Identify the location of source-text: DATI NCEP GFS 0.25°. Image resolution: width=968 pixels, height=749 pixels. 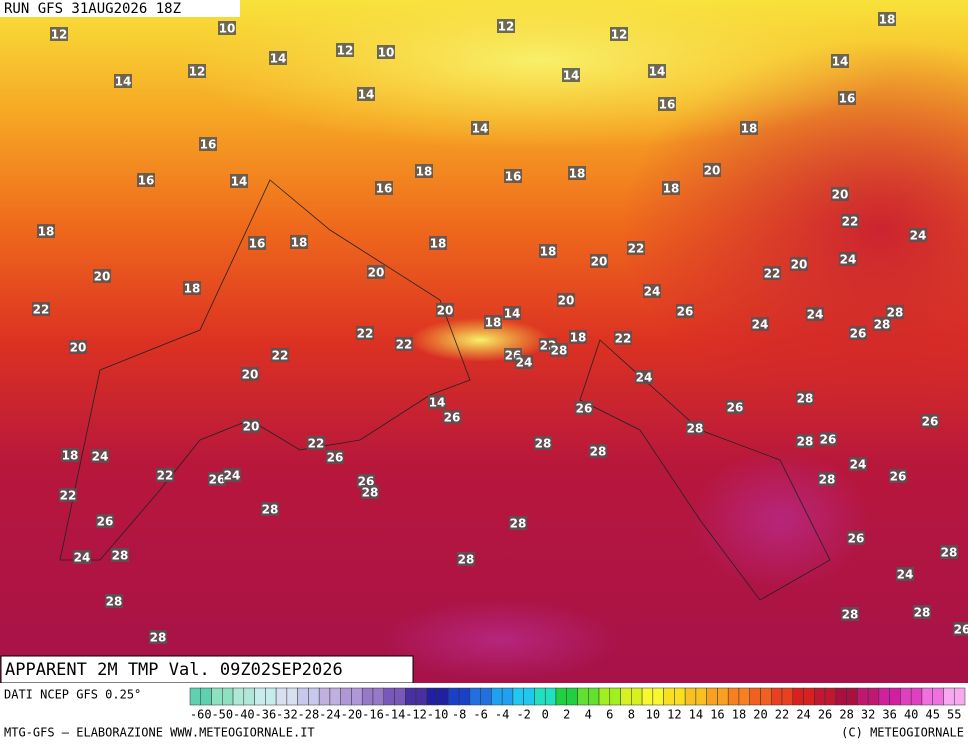
(72, 695).